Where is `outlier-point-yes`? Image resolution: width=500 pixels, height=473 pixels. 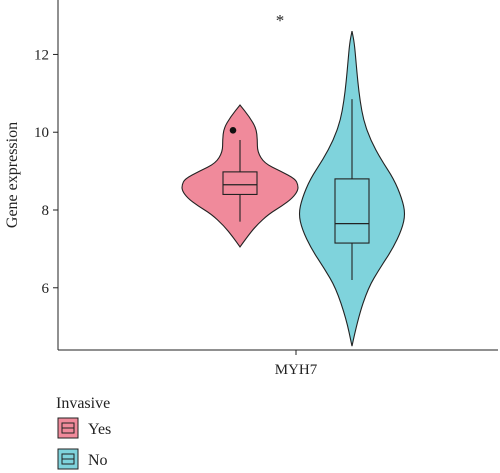 outlier-point-yes is located at coordinates (233, 130).